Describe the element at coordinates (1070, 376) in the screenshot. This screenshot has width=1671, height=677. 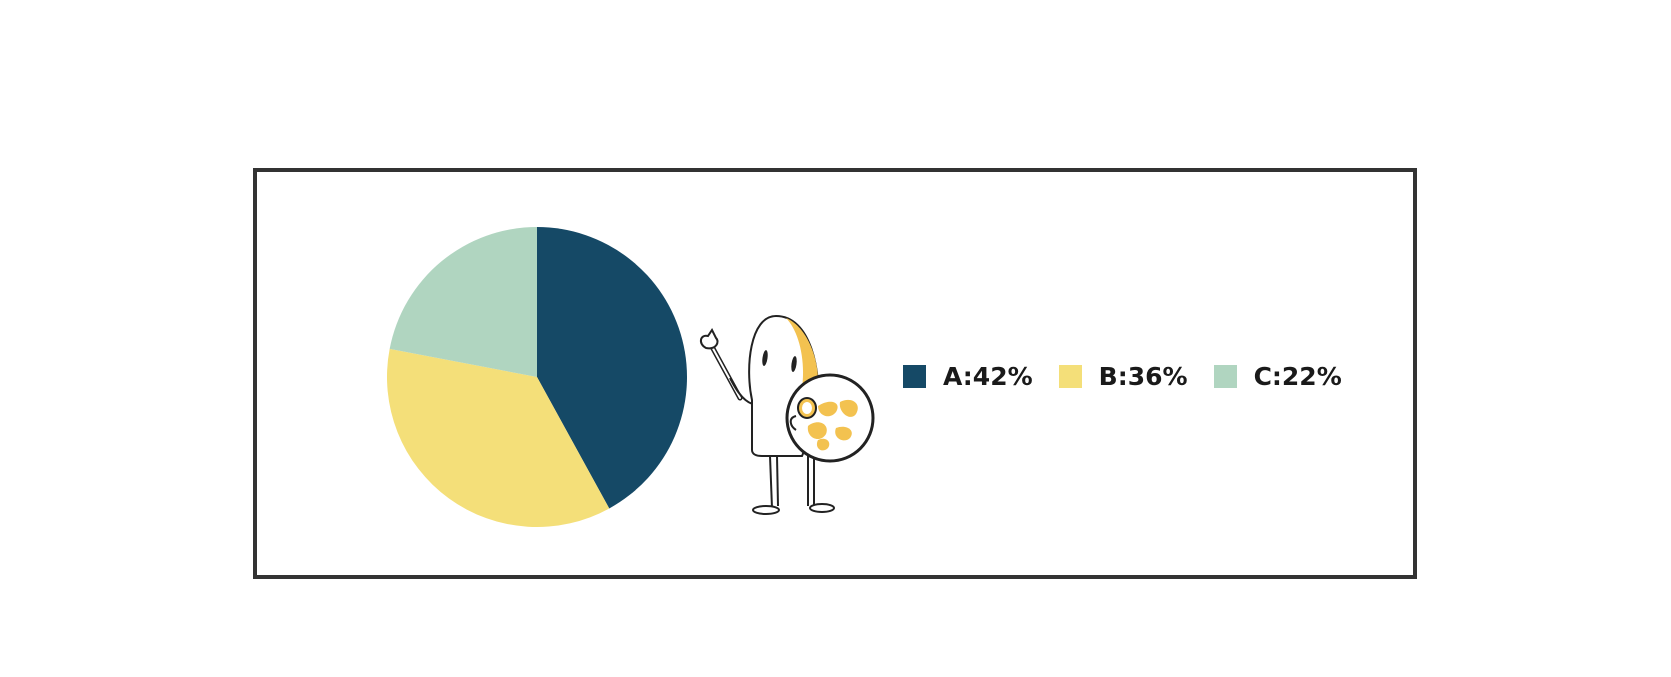
I see `legend-swatch-b` at that location.